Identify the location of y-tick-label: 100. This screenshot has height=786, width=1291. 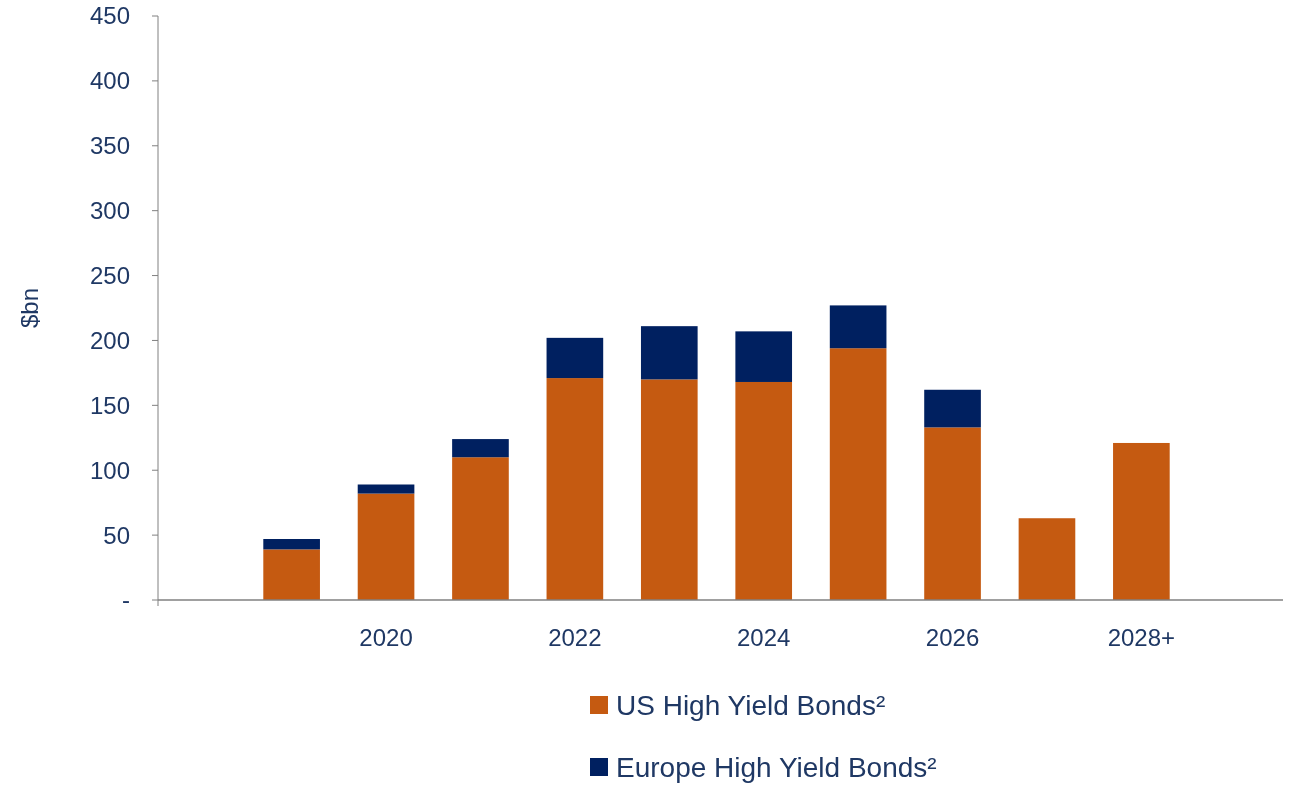
(109, 470).